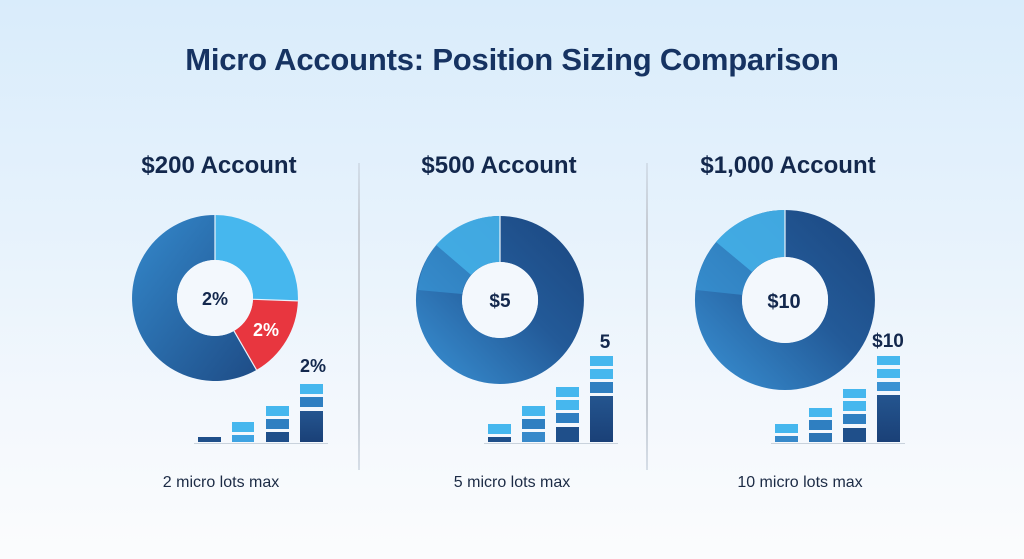 The width and height of the screenshot is (1024, 559). I want to click on donut-chart-500: $5, so click(499, 299).